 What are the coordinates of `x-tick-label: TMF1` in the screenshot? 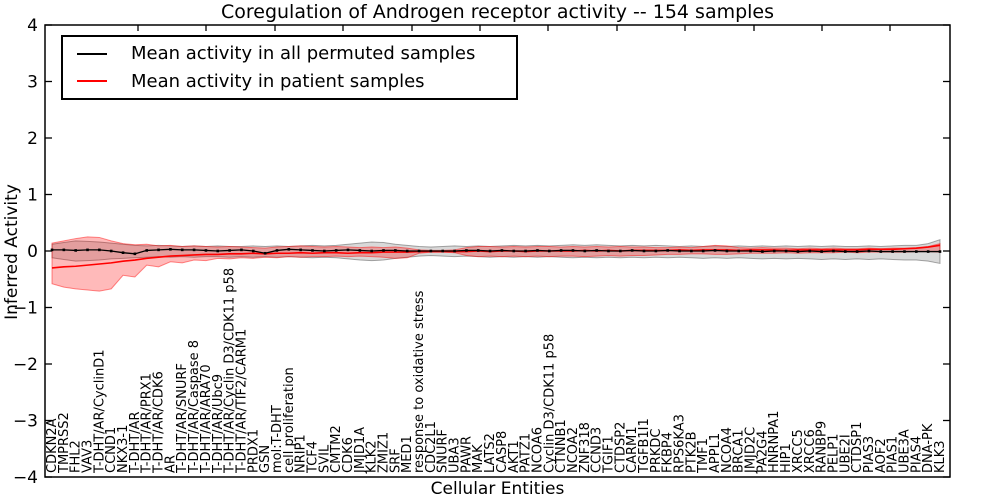 It's located at (703, 456).